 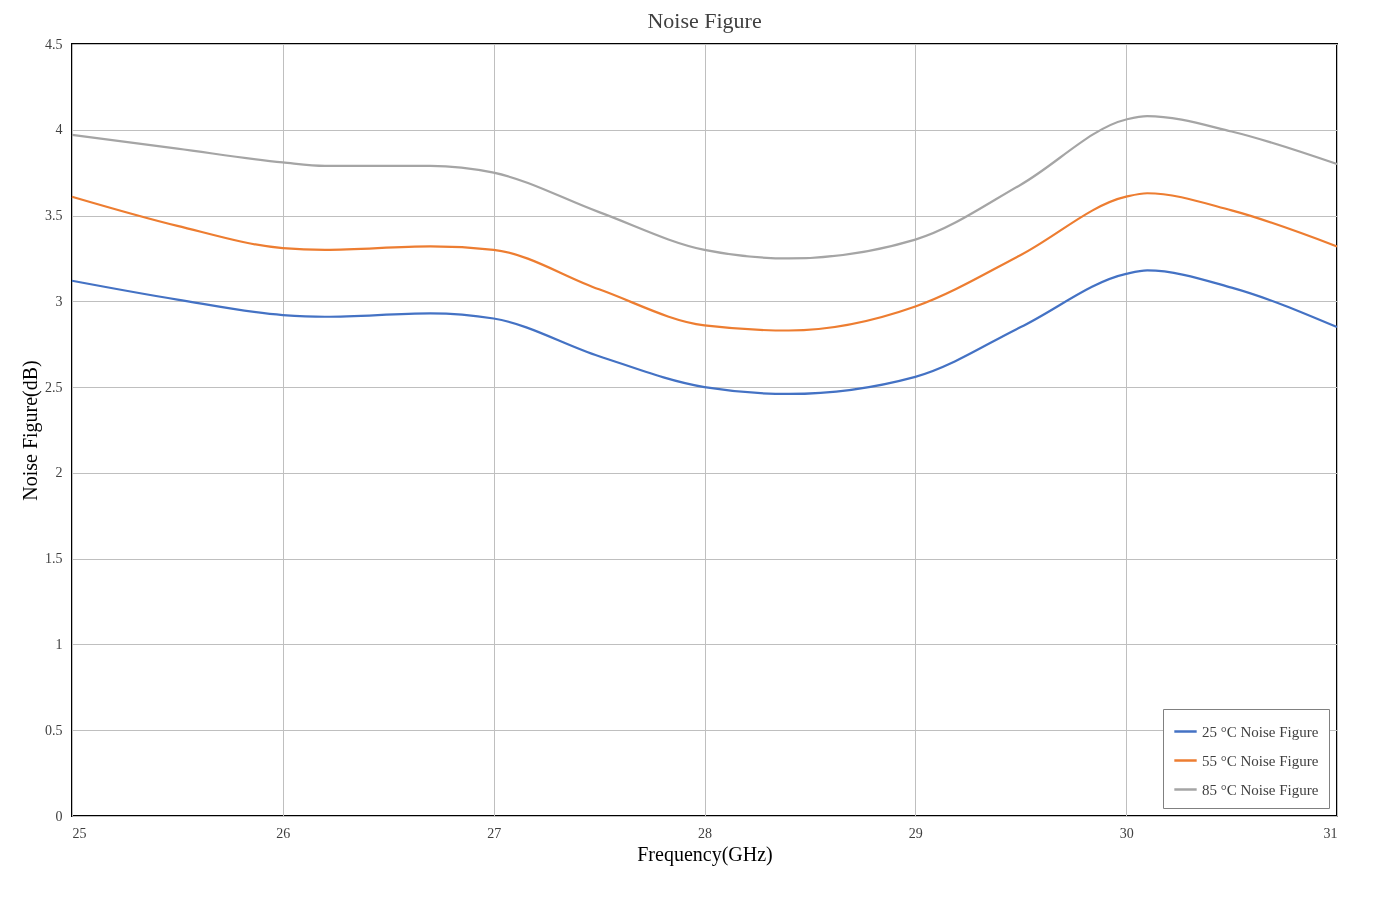 What do you see at coordinates (54, 387) in the screenshot?
I see `y-tick-label: 2.5` at bounding box center [54, 387].